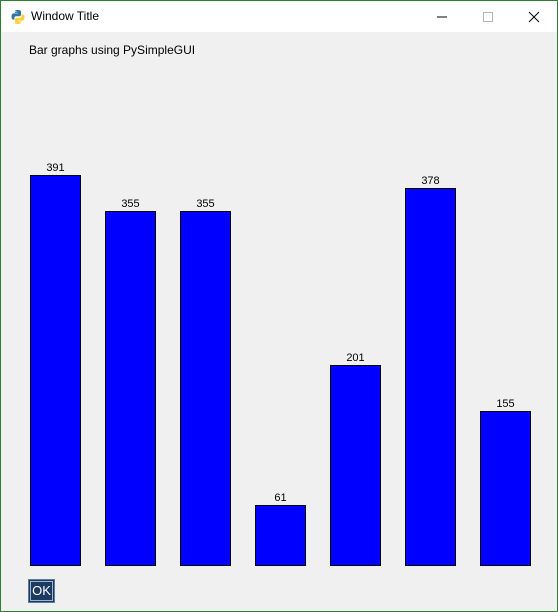 This screenshot has height=612, width=558. Describe the element at coordinates (41, 591) in the screenshot. I see `ok-button: OK` at that location.